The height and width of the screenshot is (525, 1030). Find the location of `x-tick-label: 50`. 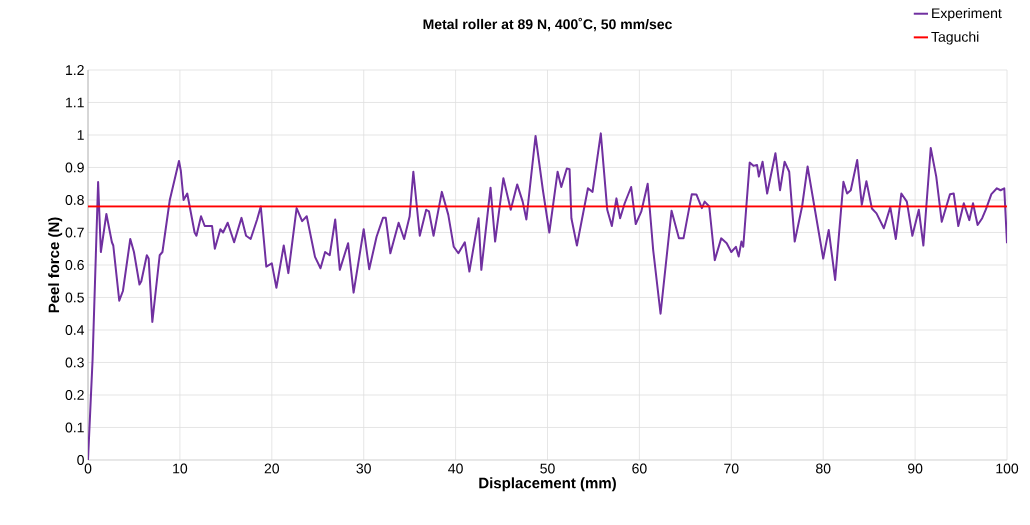

x-tick-label: 50 is located at coordinates (547, 468).